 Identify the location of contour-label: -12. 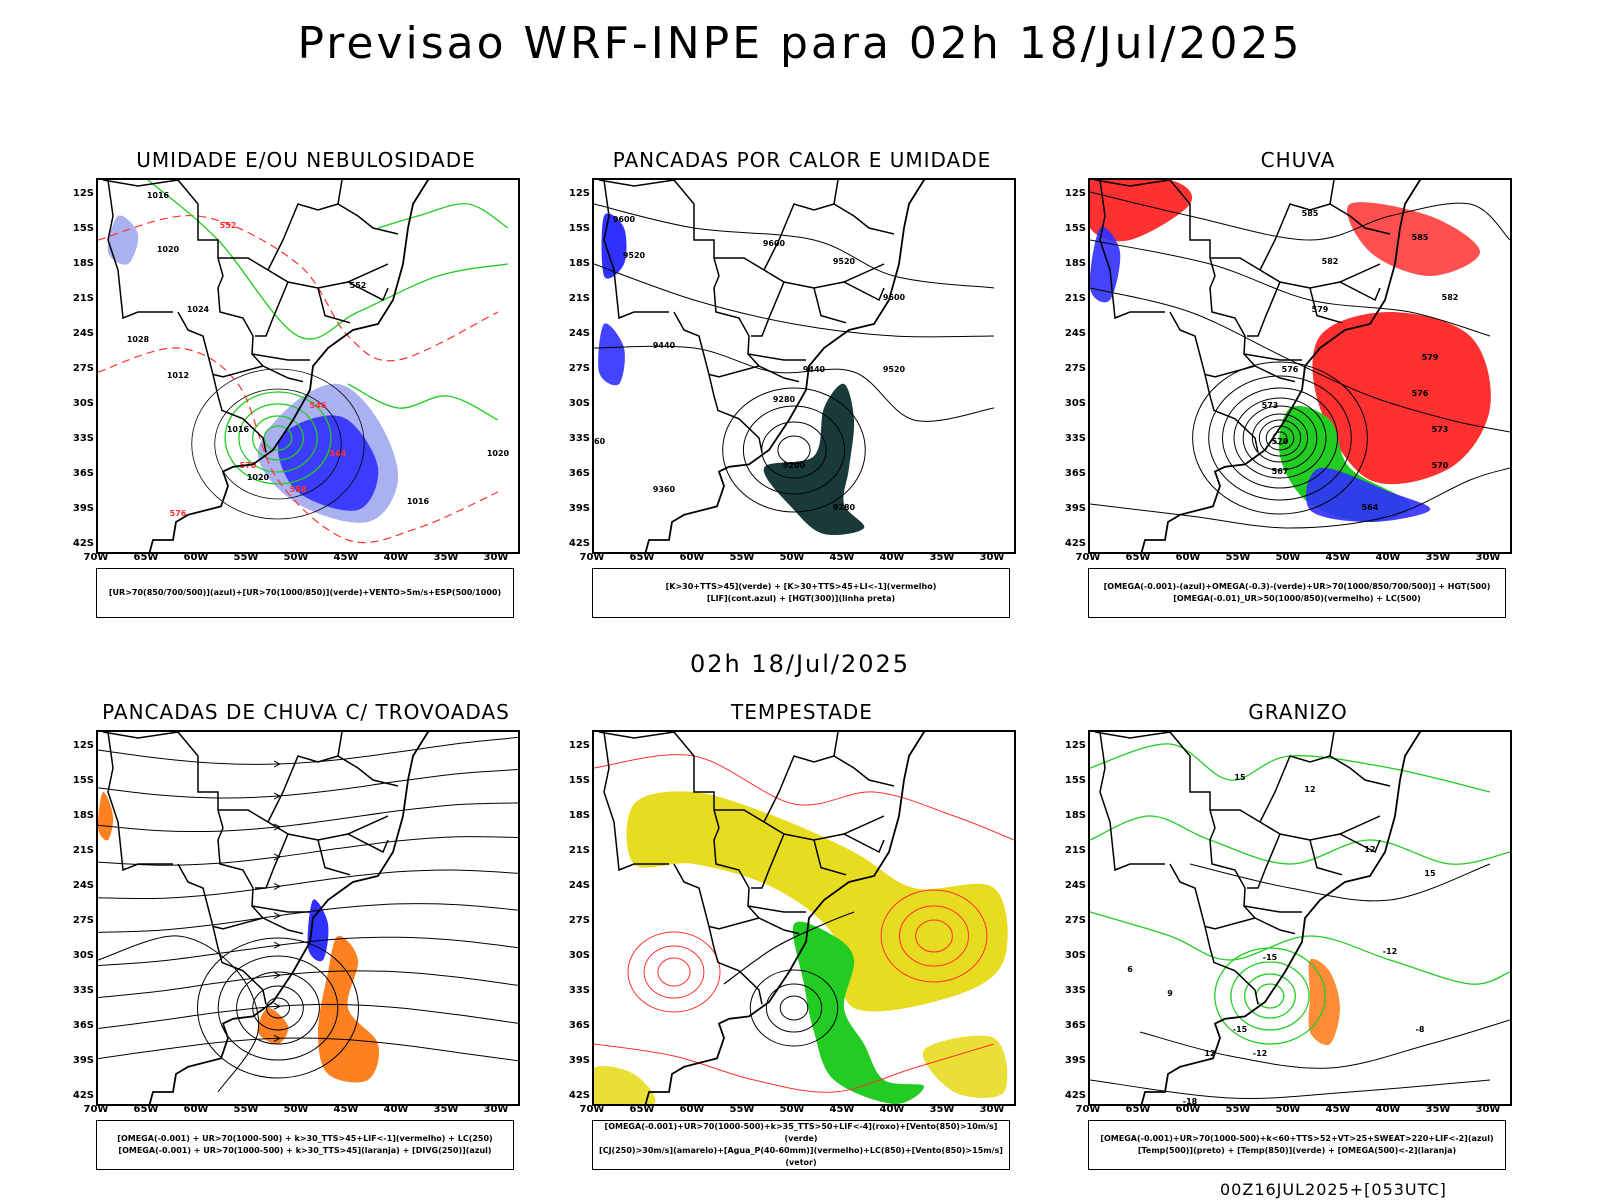
(1260, 1053).